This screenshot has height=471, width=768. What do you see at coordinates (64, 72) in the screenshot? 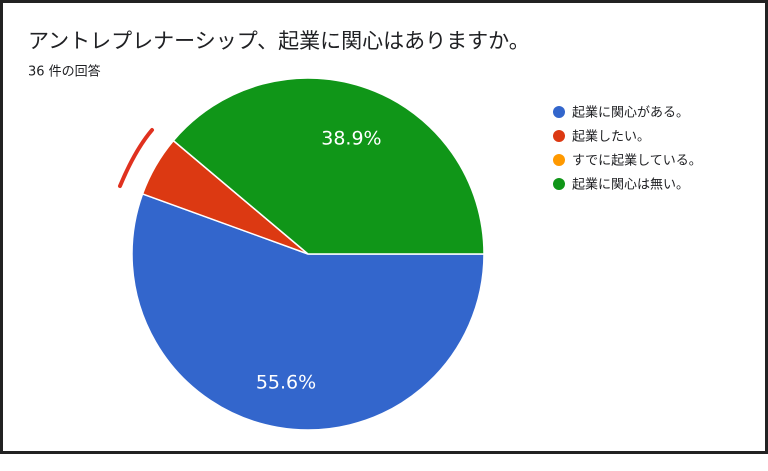
I see `chart-subtitle: 36 件の回答` at bounding box center [64, 72].